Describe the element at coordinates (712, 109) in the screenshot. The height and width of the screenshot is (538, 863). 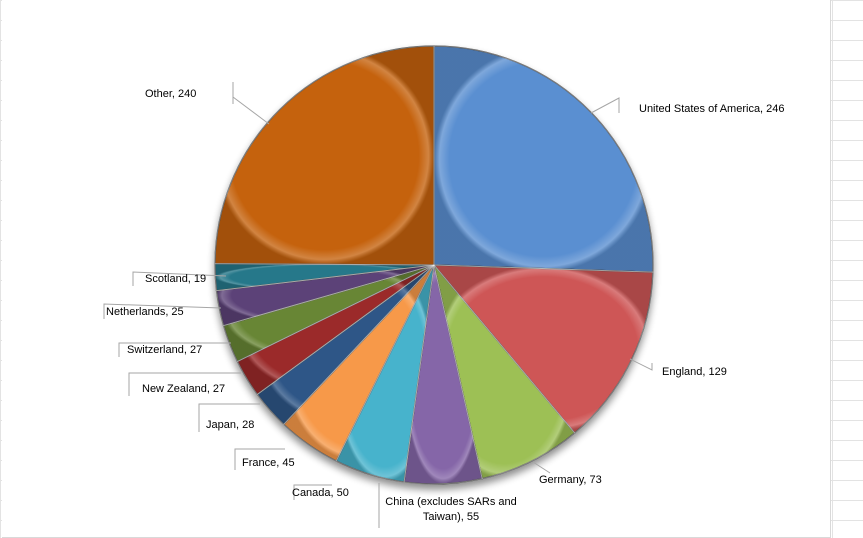
I see `data-label-united-states-of-america: United States of America, 246` at that location.